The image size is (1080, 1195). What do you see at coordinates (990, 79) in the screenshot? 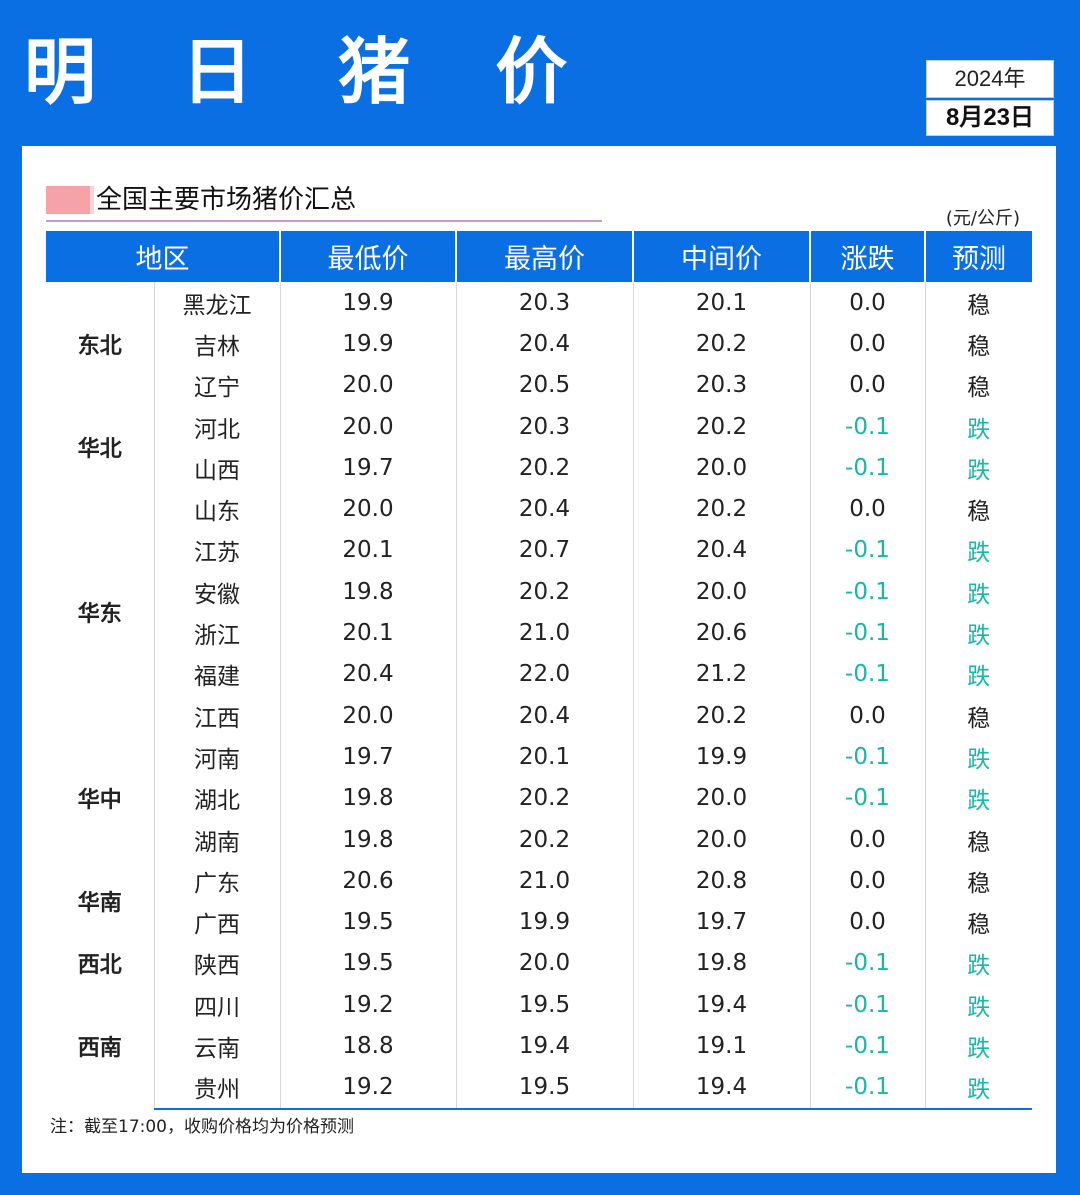
I see `date-year: 2024年` at bounding box center [990, 79].